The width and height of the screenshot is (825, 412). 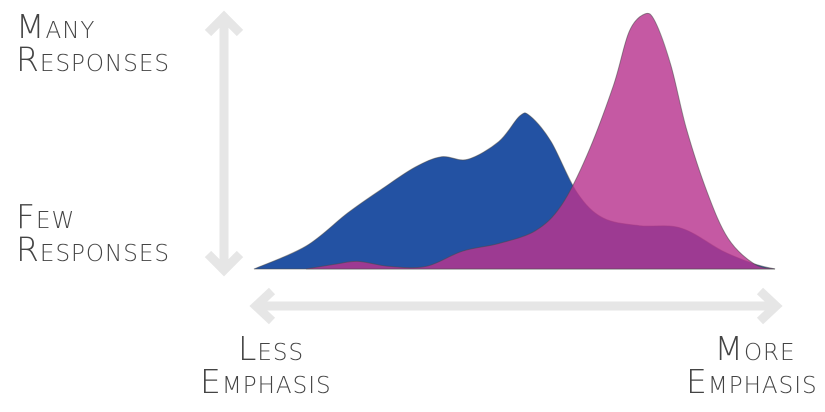 I want to click on x-axis-left-label-line-1: Less, so click(x=271, y=348).